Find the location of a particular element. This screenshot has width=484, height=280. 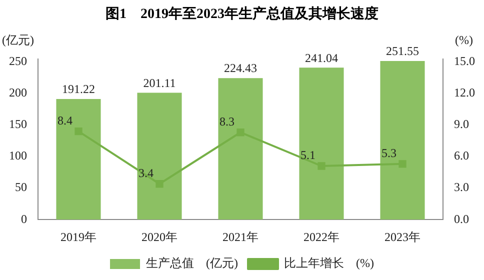

data-label: 224.43 is located at coordinates (240, 68).